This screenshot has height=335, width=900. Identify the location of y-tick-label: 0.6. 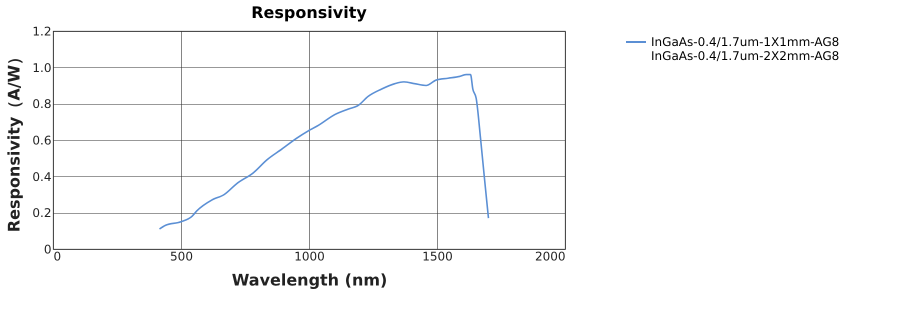
(42, 141).